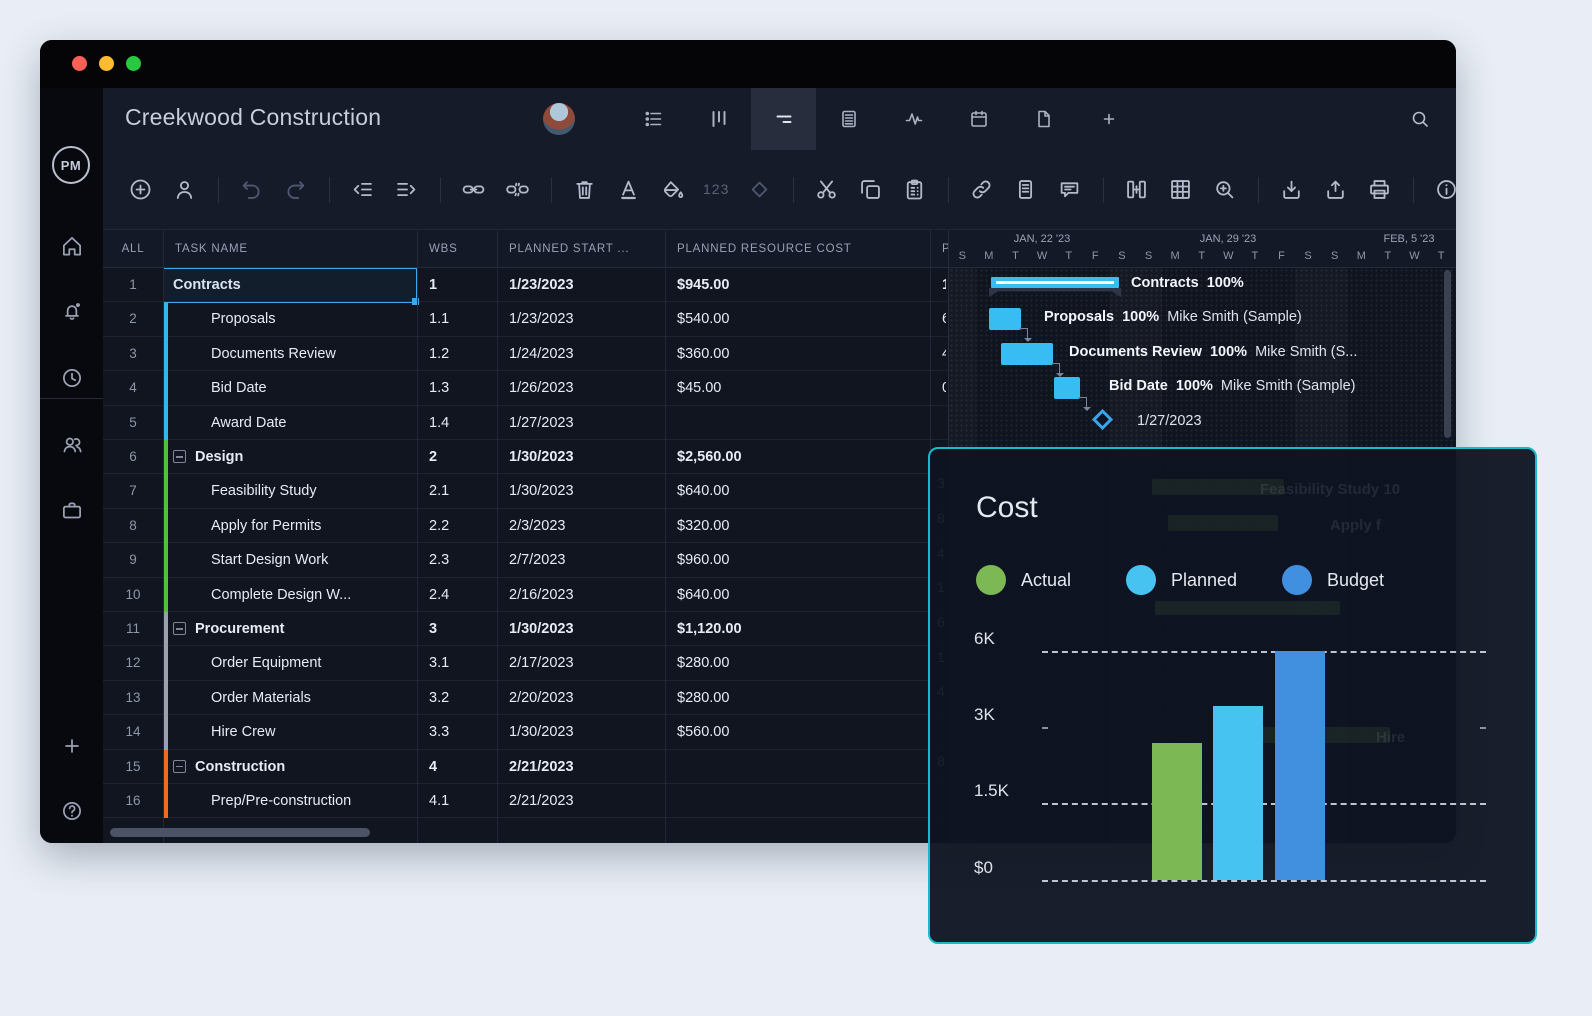 This screenshot has width=1592, height=1016. I want to click on planned-start-cell: 1/30/2023, so click(541, 457).